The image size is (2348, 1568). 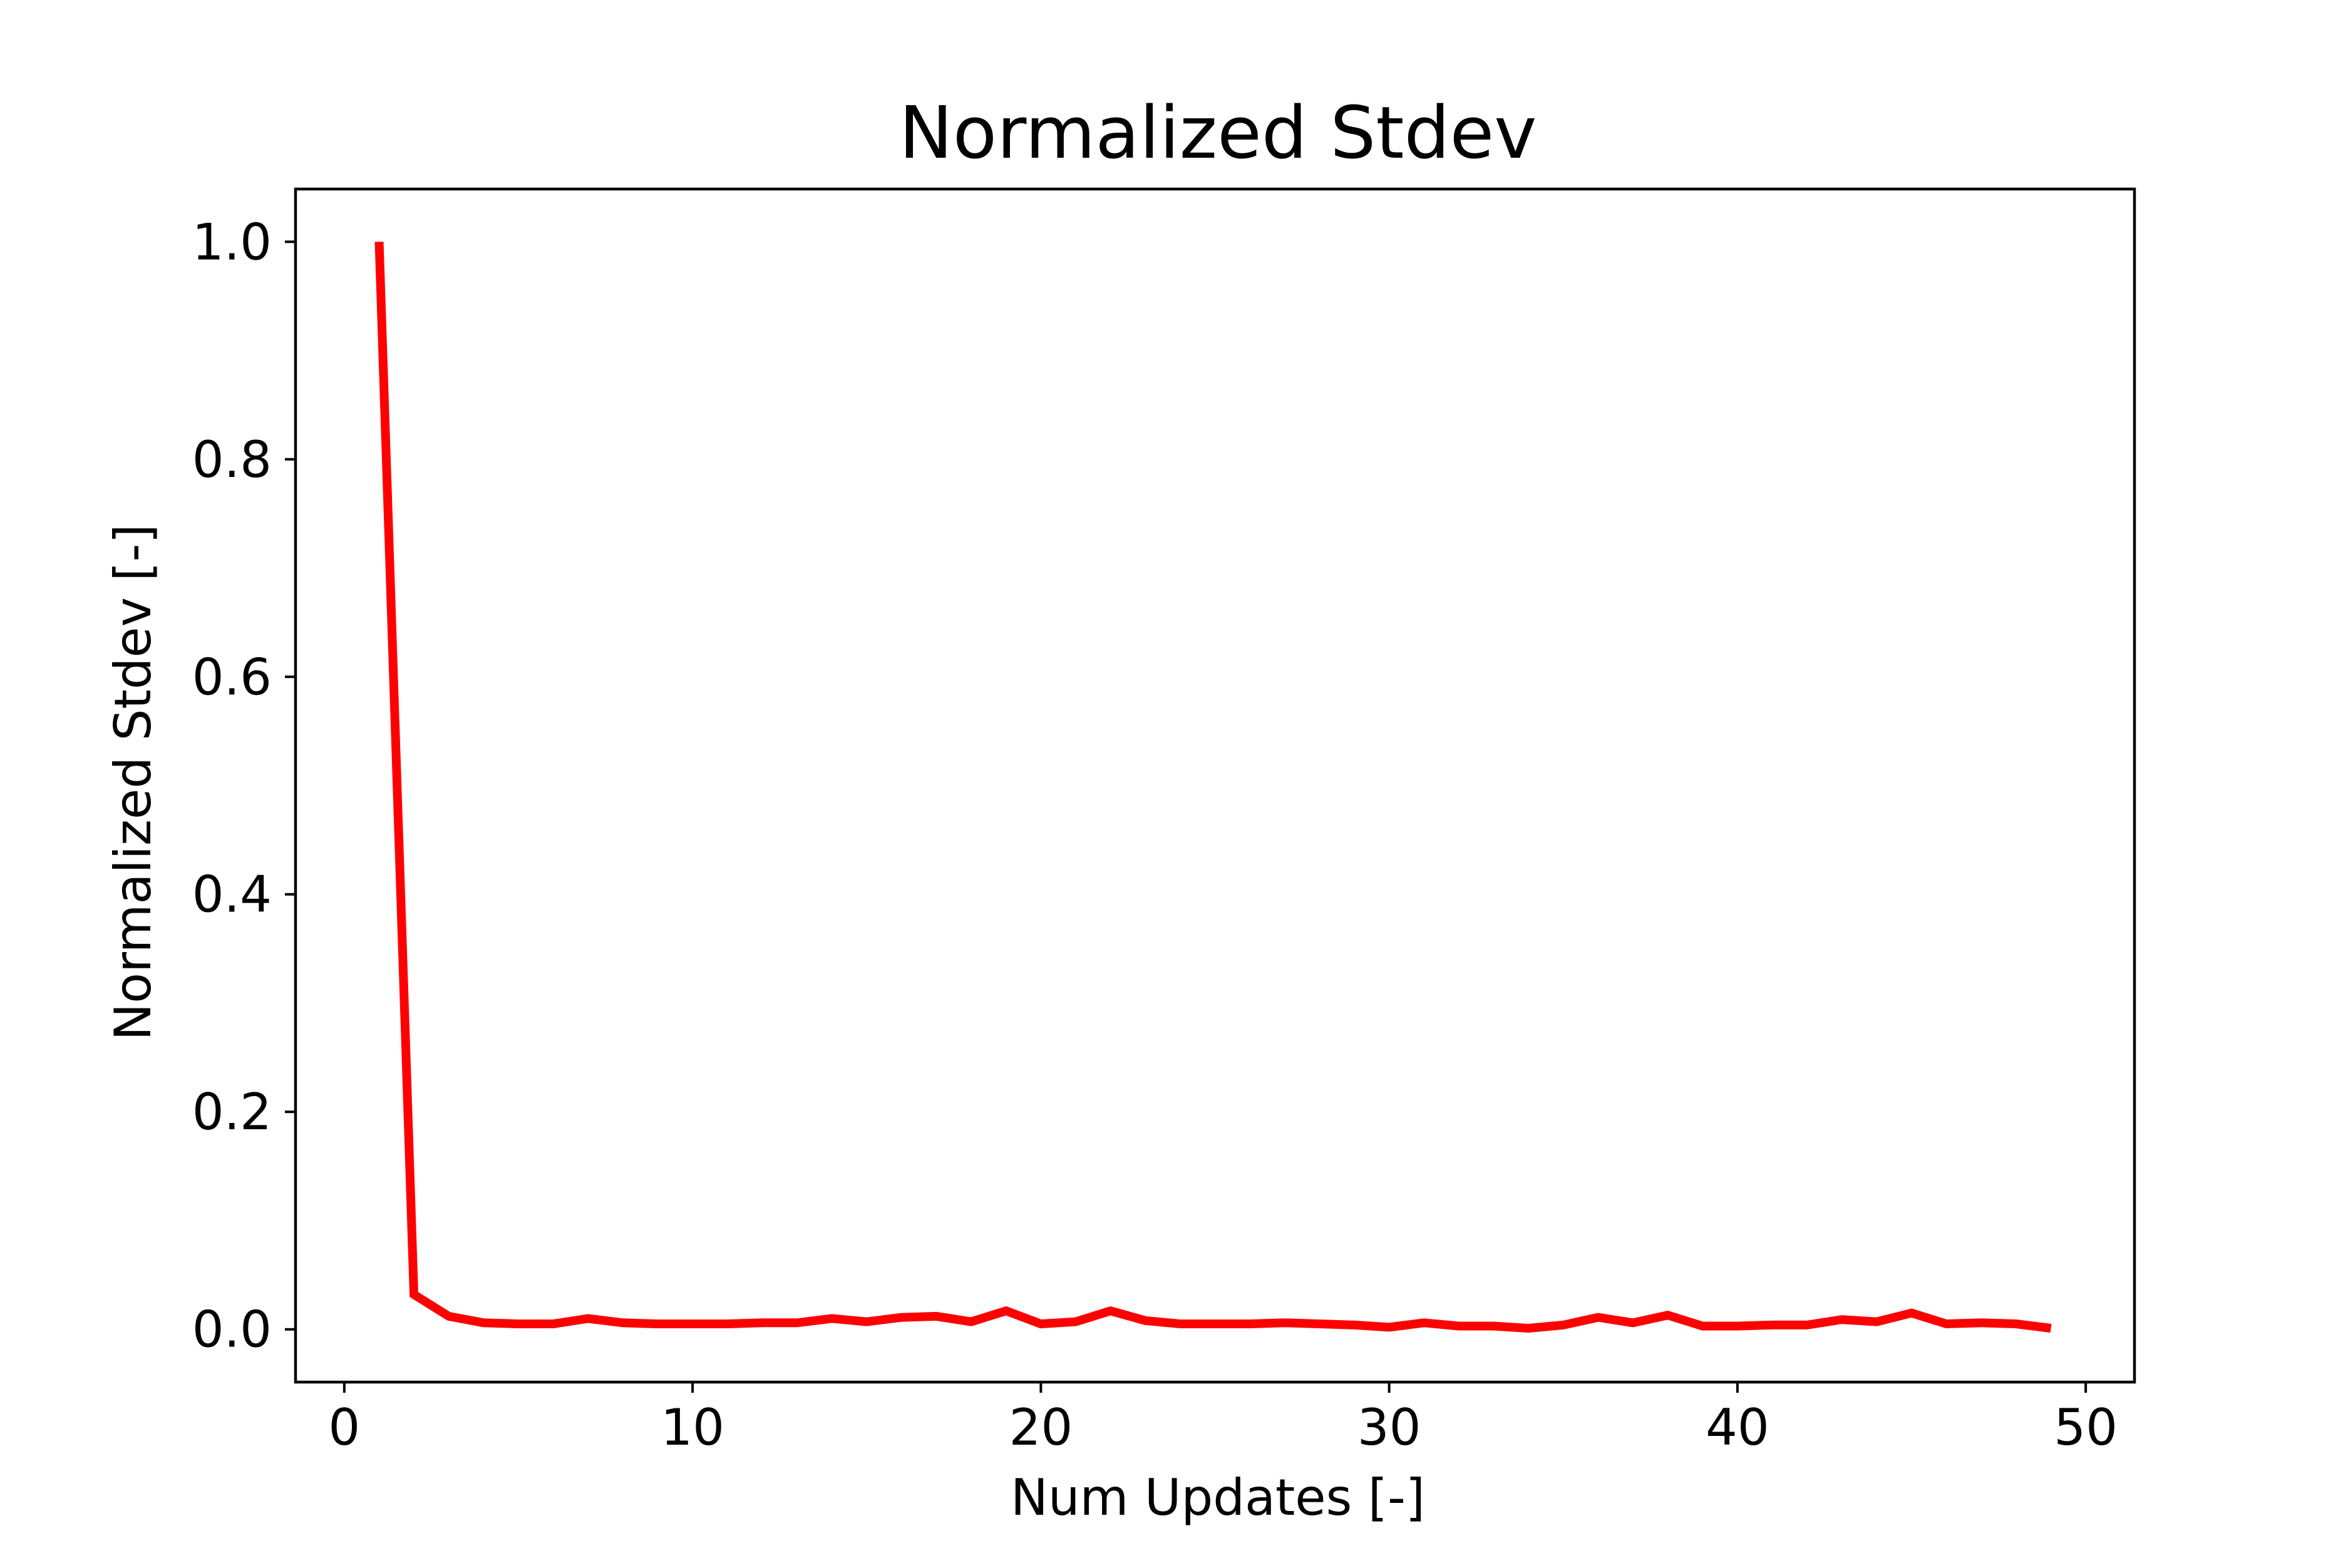 What do you see at coordinates (232, 677) in the screenshot?
I see `y-tick-label: 0.6` at bounding box center [232, 677].